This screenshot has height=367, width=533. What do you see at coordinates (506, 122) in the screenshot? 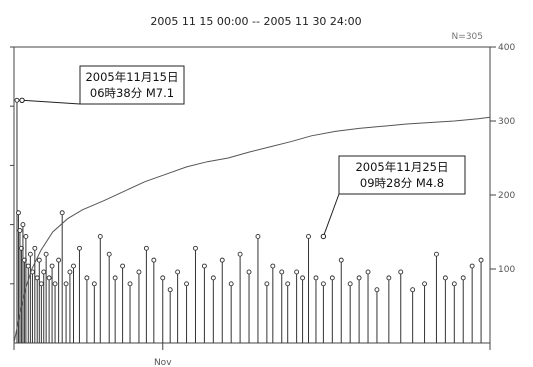
I see `right-tick-label: 300` at bounding box center [506, 122].